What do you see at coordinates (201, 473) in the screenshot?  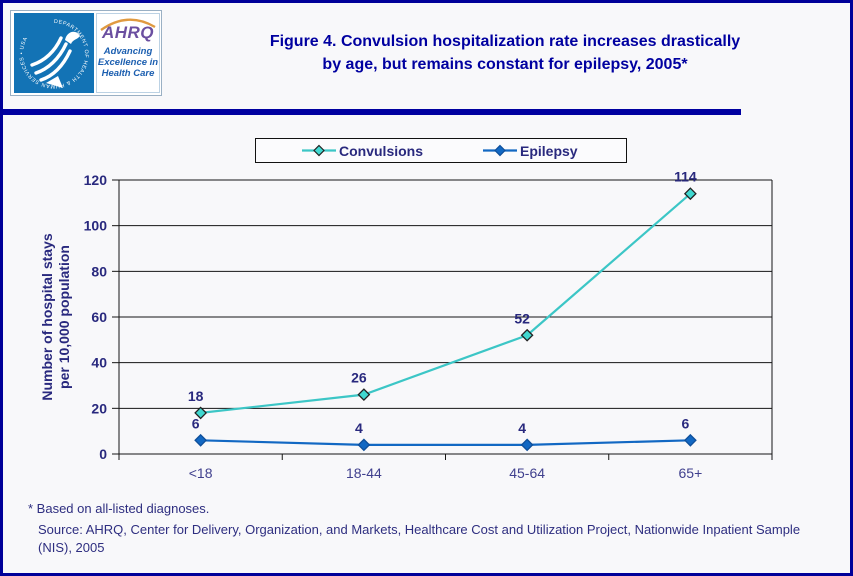 I see `x-tick-label: <18` at bounding box center [201, 473].